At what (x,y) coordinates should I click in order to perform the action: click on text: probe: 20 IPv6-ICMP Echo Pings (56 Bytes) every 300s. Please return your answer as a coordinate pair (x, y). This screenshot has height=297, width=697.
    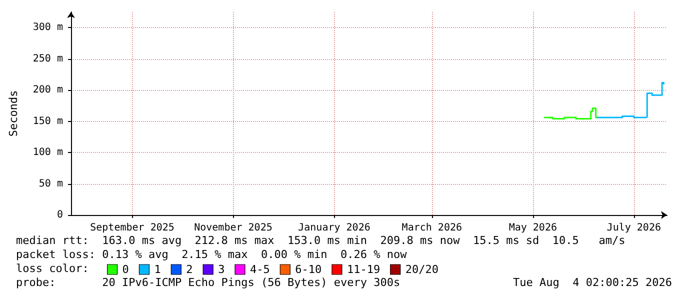
    Looking at the image, I should click on (208, 282).